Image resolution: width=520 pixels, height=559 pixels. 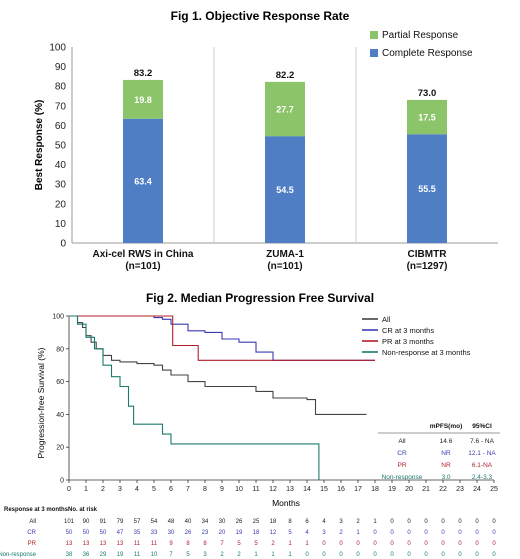 What do you see at coordinates (171, 522) in the screenshot?
I see `fig2-risk-value: 48` at bounding box center [171, 522].